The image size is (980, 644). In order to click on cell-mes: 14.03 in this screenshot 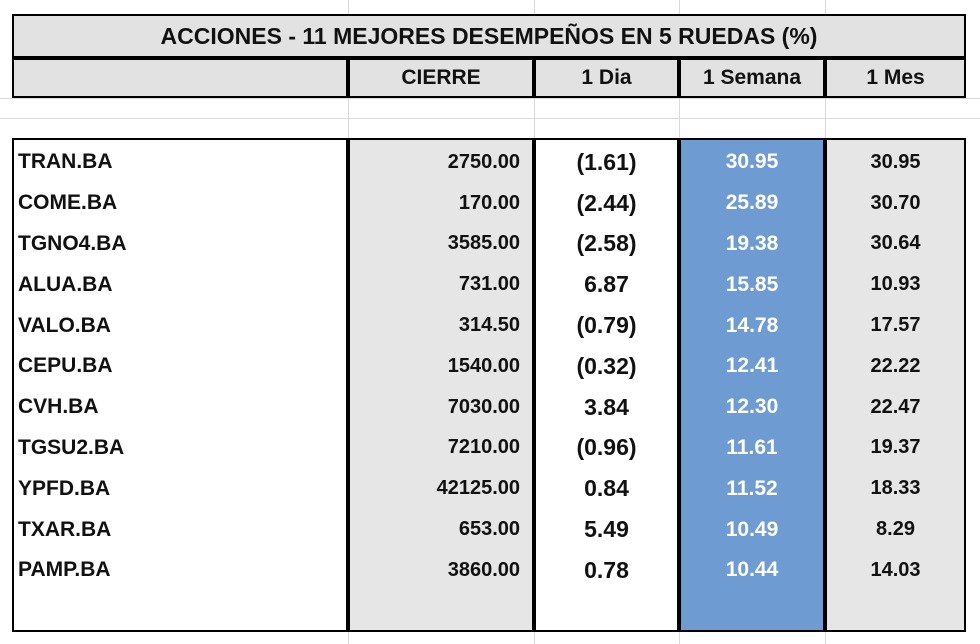, I will do `click(895, 569)`.